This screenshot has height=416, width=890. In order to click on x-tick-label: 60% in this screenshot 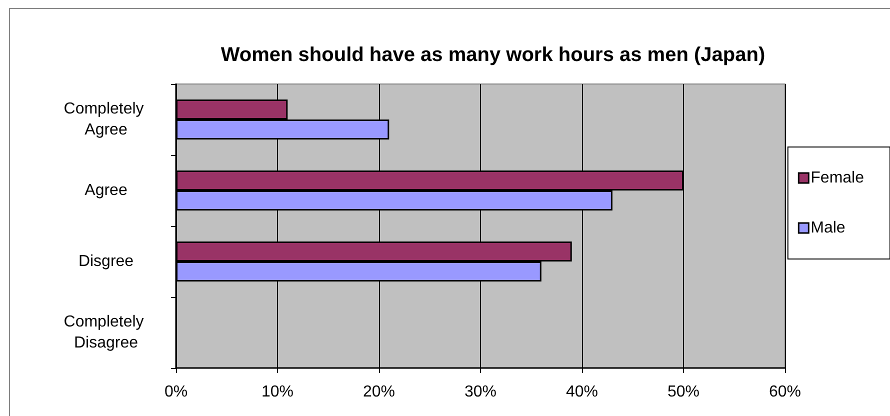, I will do `click(785, 392)`.